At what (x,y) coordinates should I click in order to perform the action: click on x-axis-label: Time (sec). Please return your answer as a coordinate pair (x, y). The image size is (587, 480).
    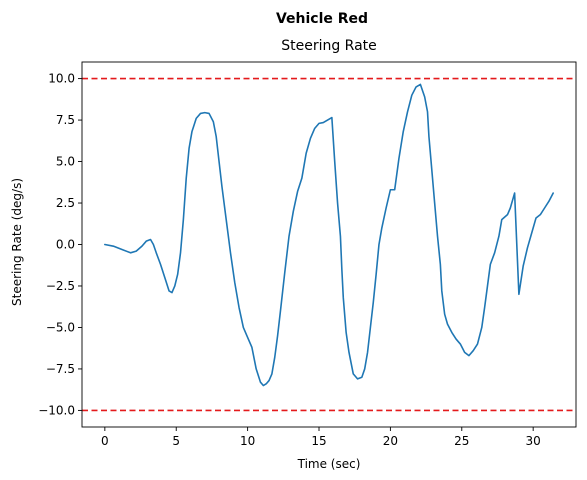
    Looking at the image, I should click on (329, 464).